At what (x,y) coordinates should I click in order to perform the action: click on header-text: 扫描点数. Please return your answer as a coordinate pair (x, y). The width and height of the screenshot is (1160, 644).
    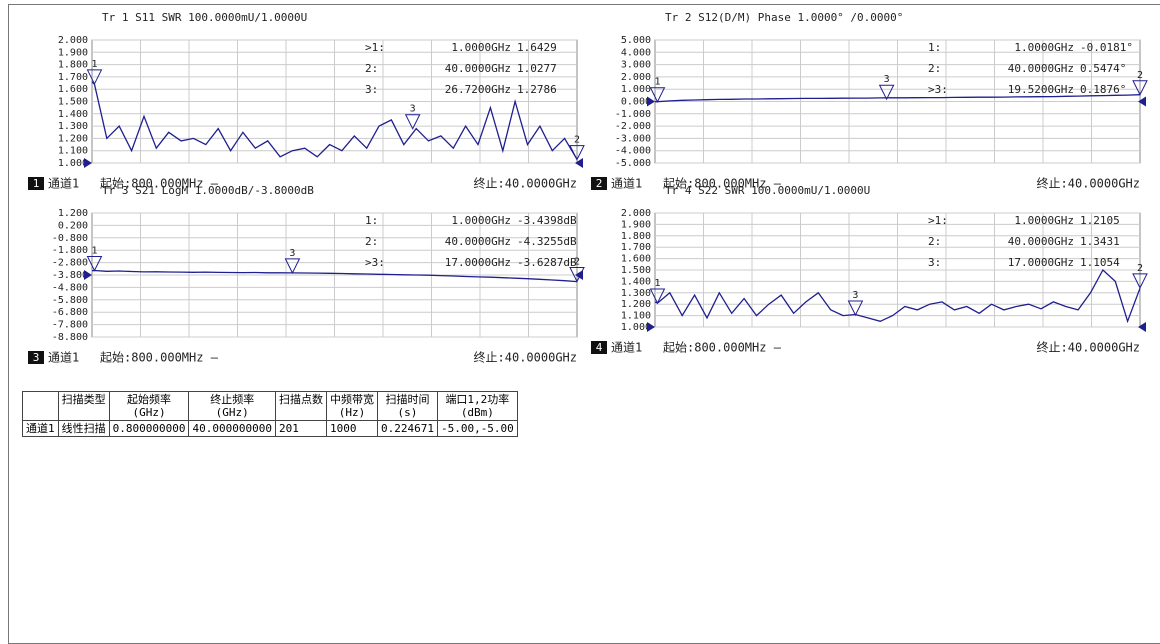
    Looking at the image, I should click on (300, 399).